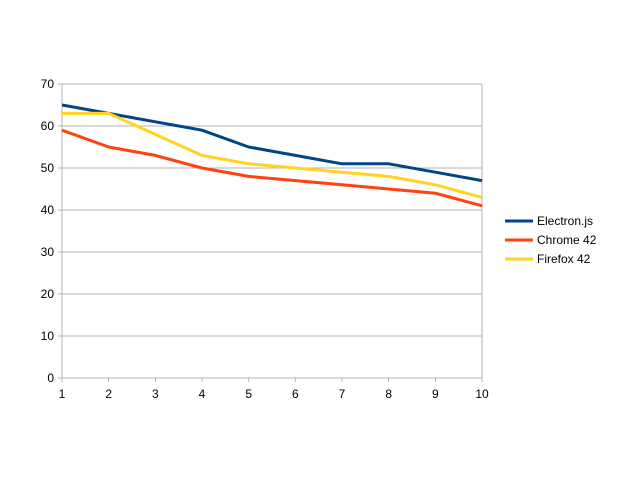 The width and height of the screenshot is (640, 480). Describe the element at coordinates (248, 394) in the screenshot. I see `x-tick-label: 5` at that location.